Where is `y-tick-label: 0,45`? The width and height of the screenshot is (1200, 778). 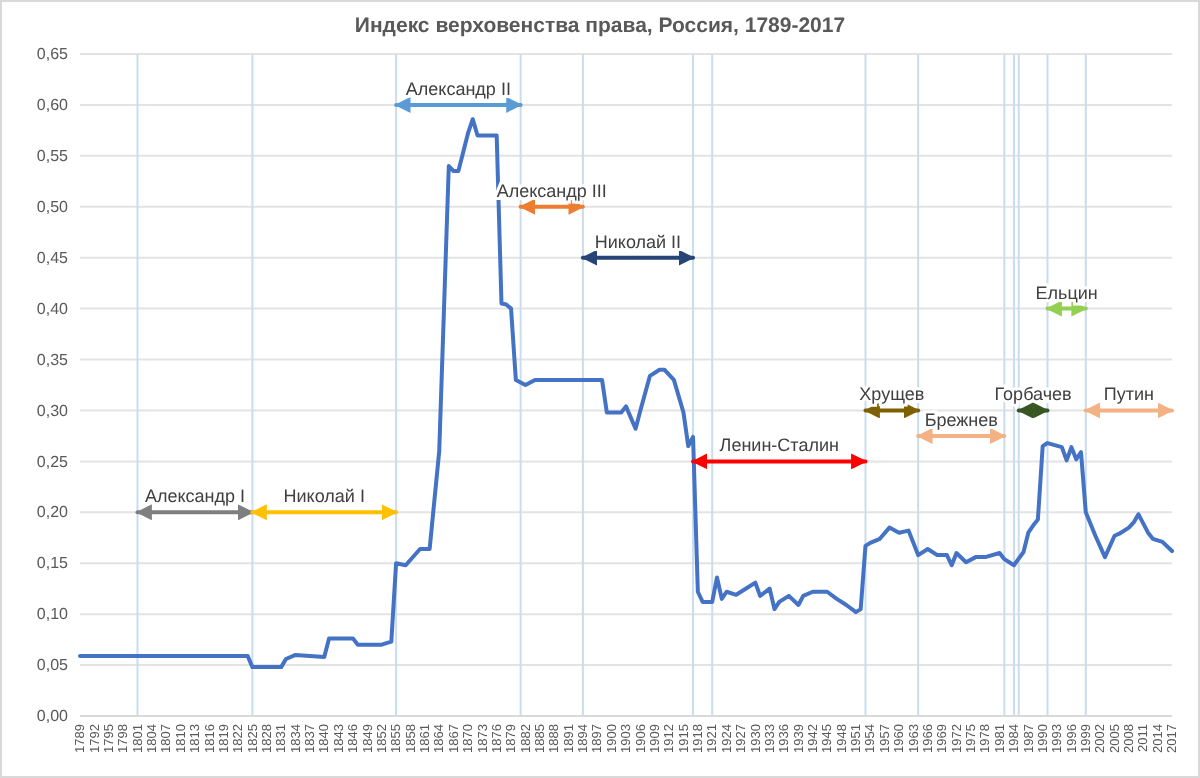
y-tick-label: 0,45 is located at coordinates (53, 257).